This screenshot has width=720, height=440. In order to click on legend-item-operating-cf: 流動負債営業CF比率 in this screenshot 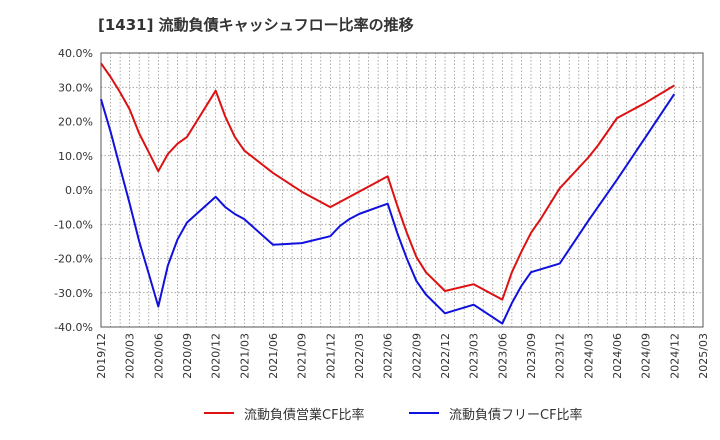, I will do `click(284, 413)`.